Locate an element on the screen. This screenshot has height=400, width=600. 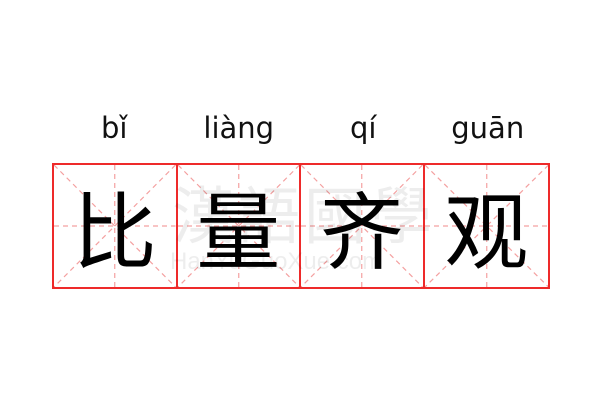
character-cell: 比 is located at coordinates (116, 226).